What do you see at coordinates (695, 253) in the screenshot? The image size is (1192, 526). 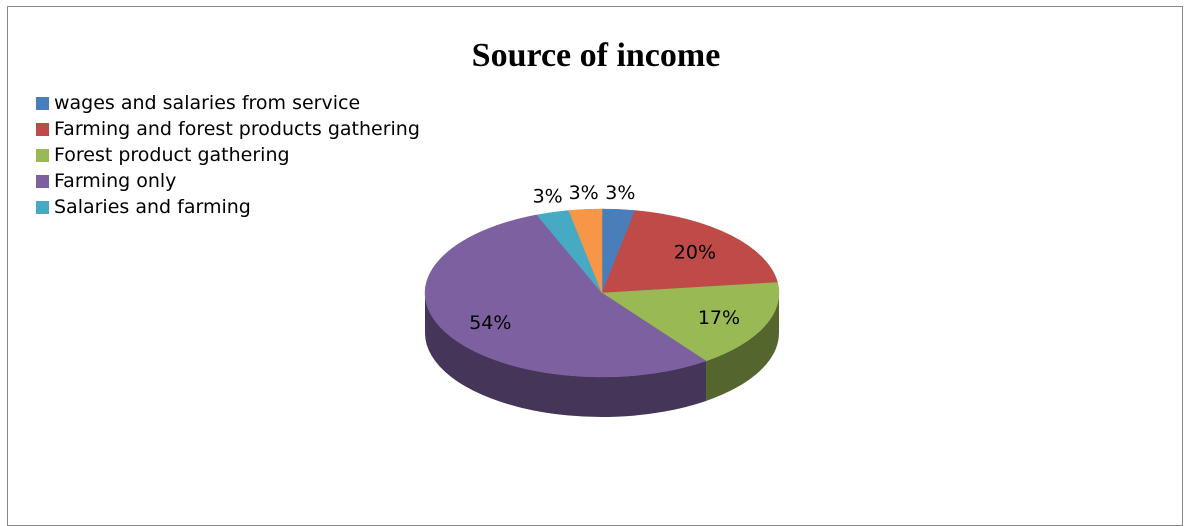 I see `data-label-farming-and-forest-products-gathering: 20%` at bounding box center [695, 253].